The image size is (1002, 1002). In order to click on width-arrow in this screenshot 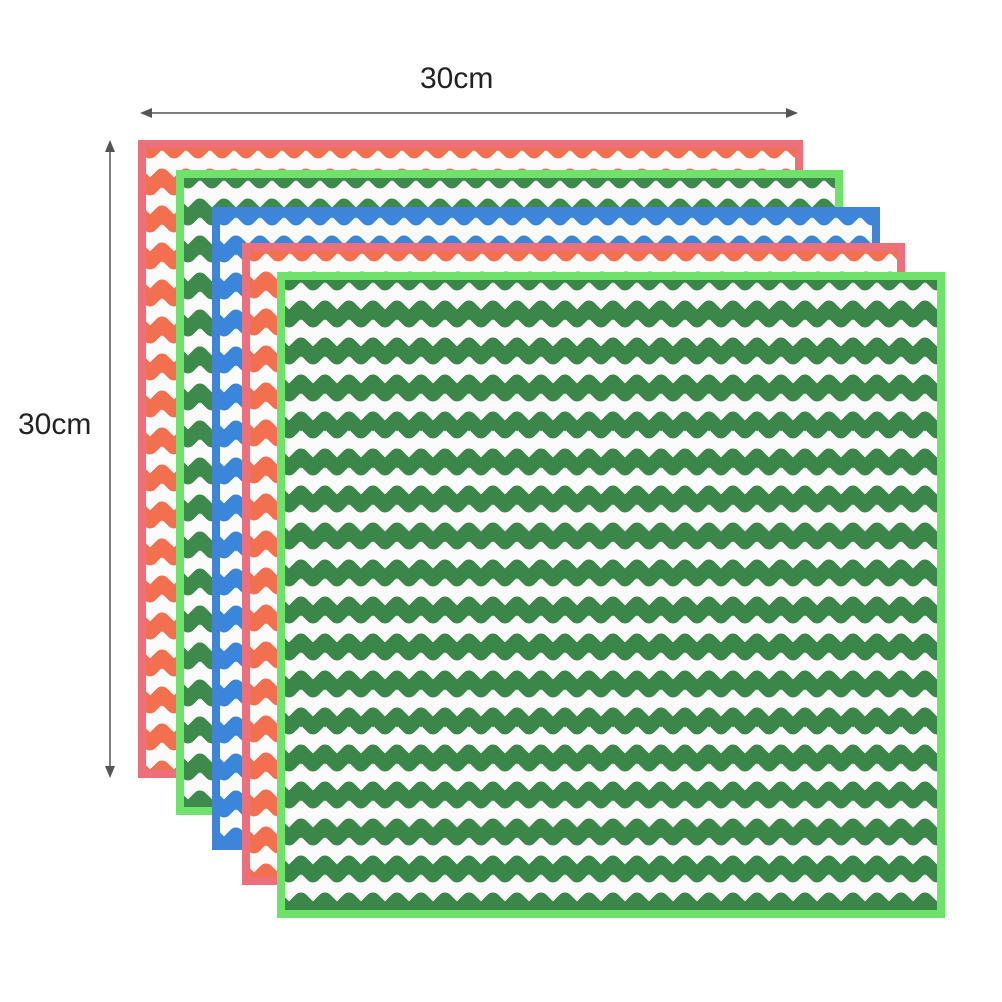, I will do `click(469, 113)`.